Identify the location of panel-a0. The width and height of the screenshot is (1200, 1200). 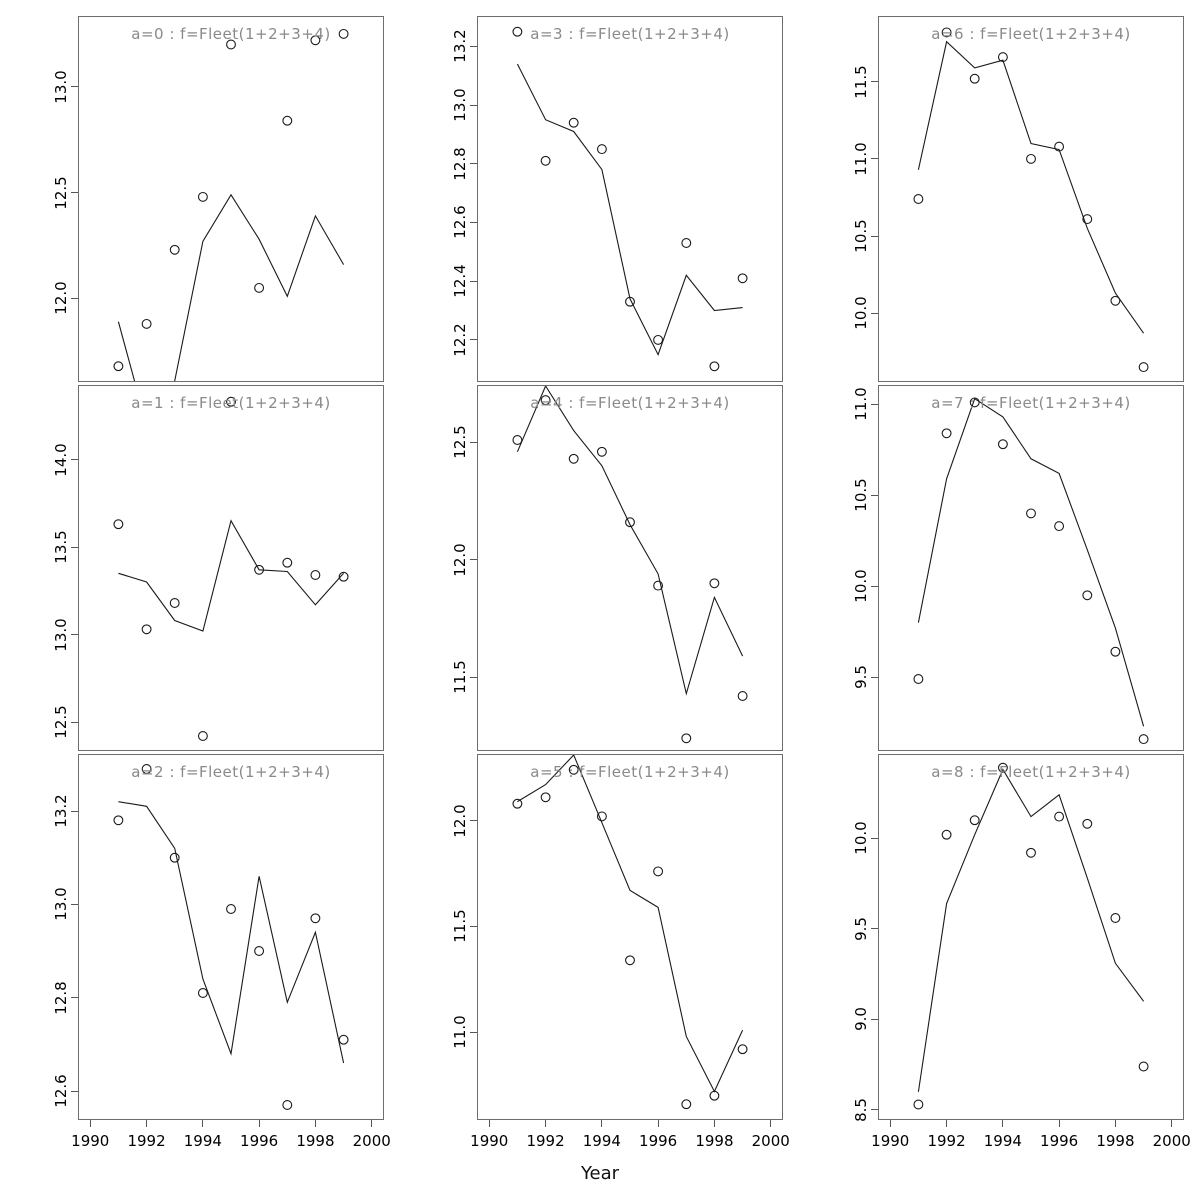
(231, 199).